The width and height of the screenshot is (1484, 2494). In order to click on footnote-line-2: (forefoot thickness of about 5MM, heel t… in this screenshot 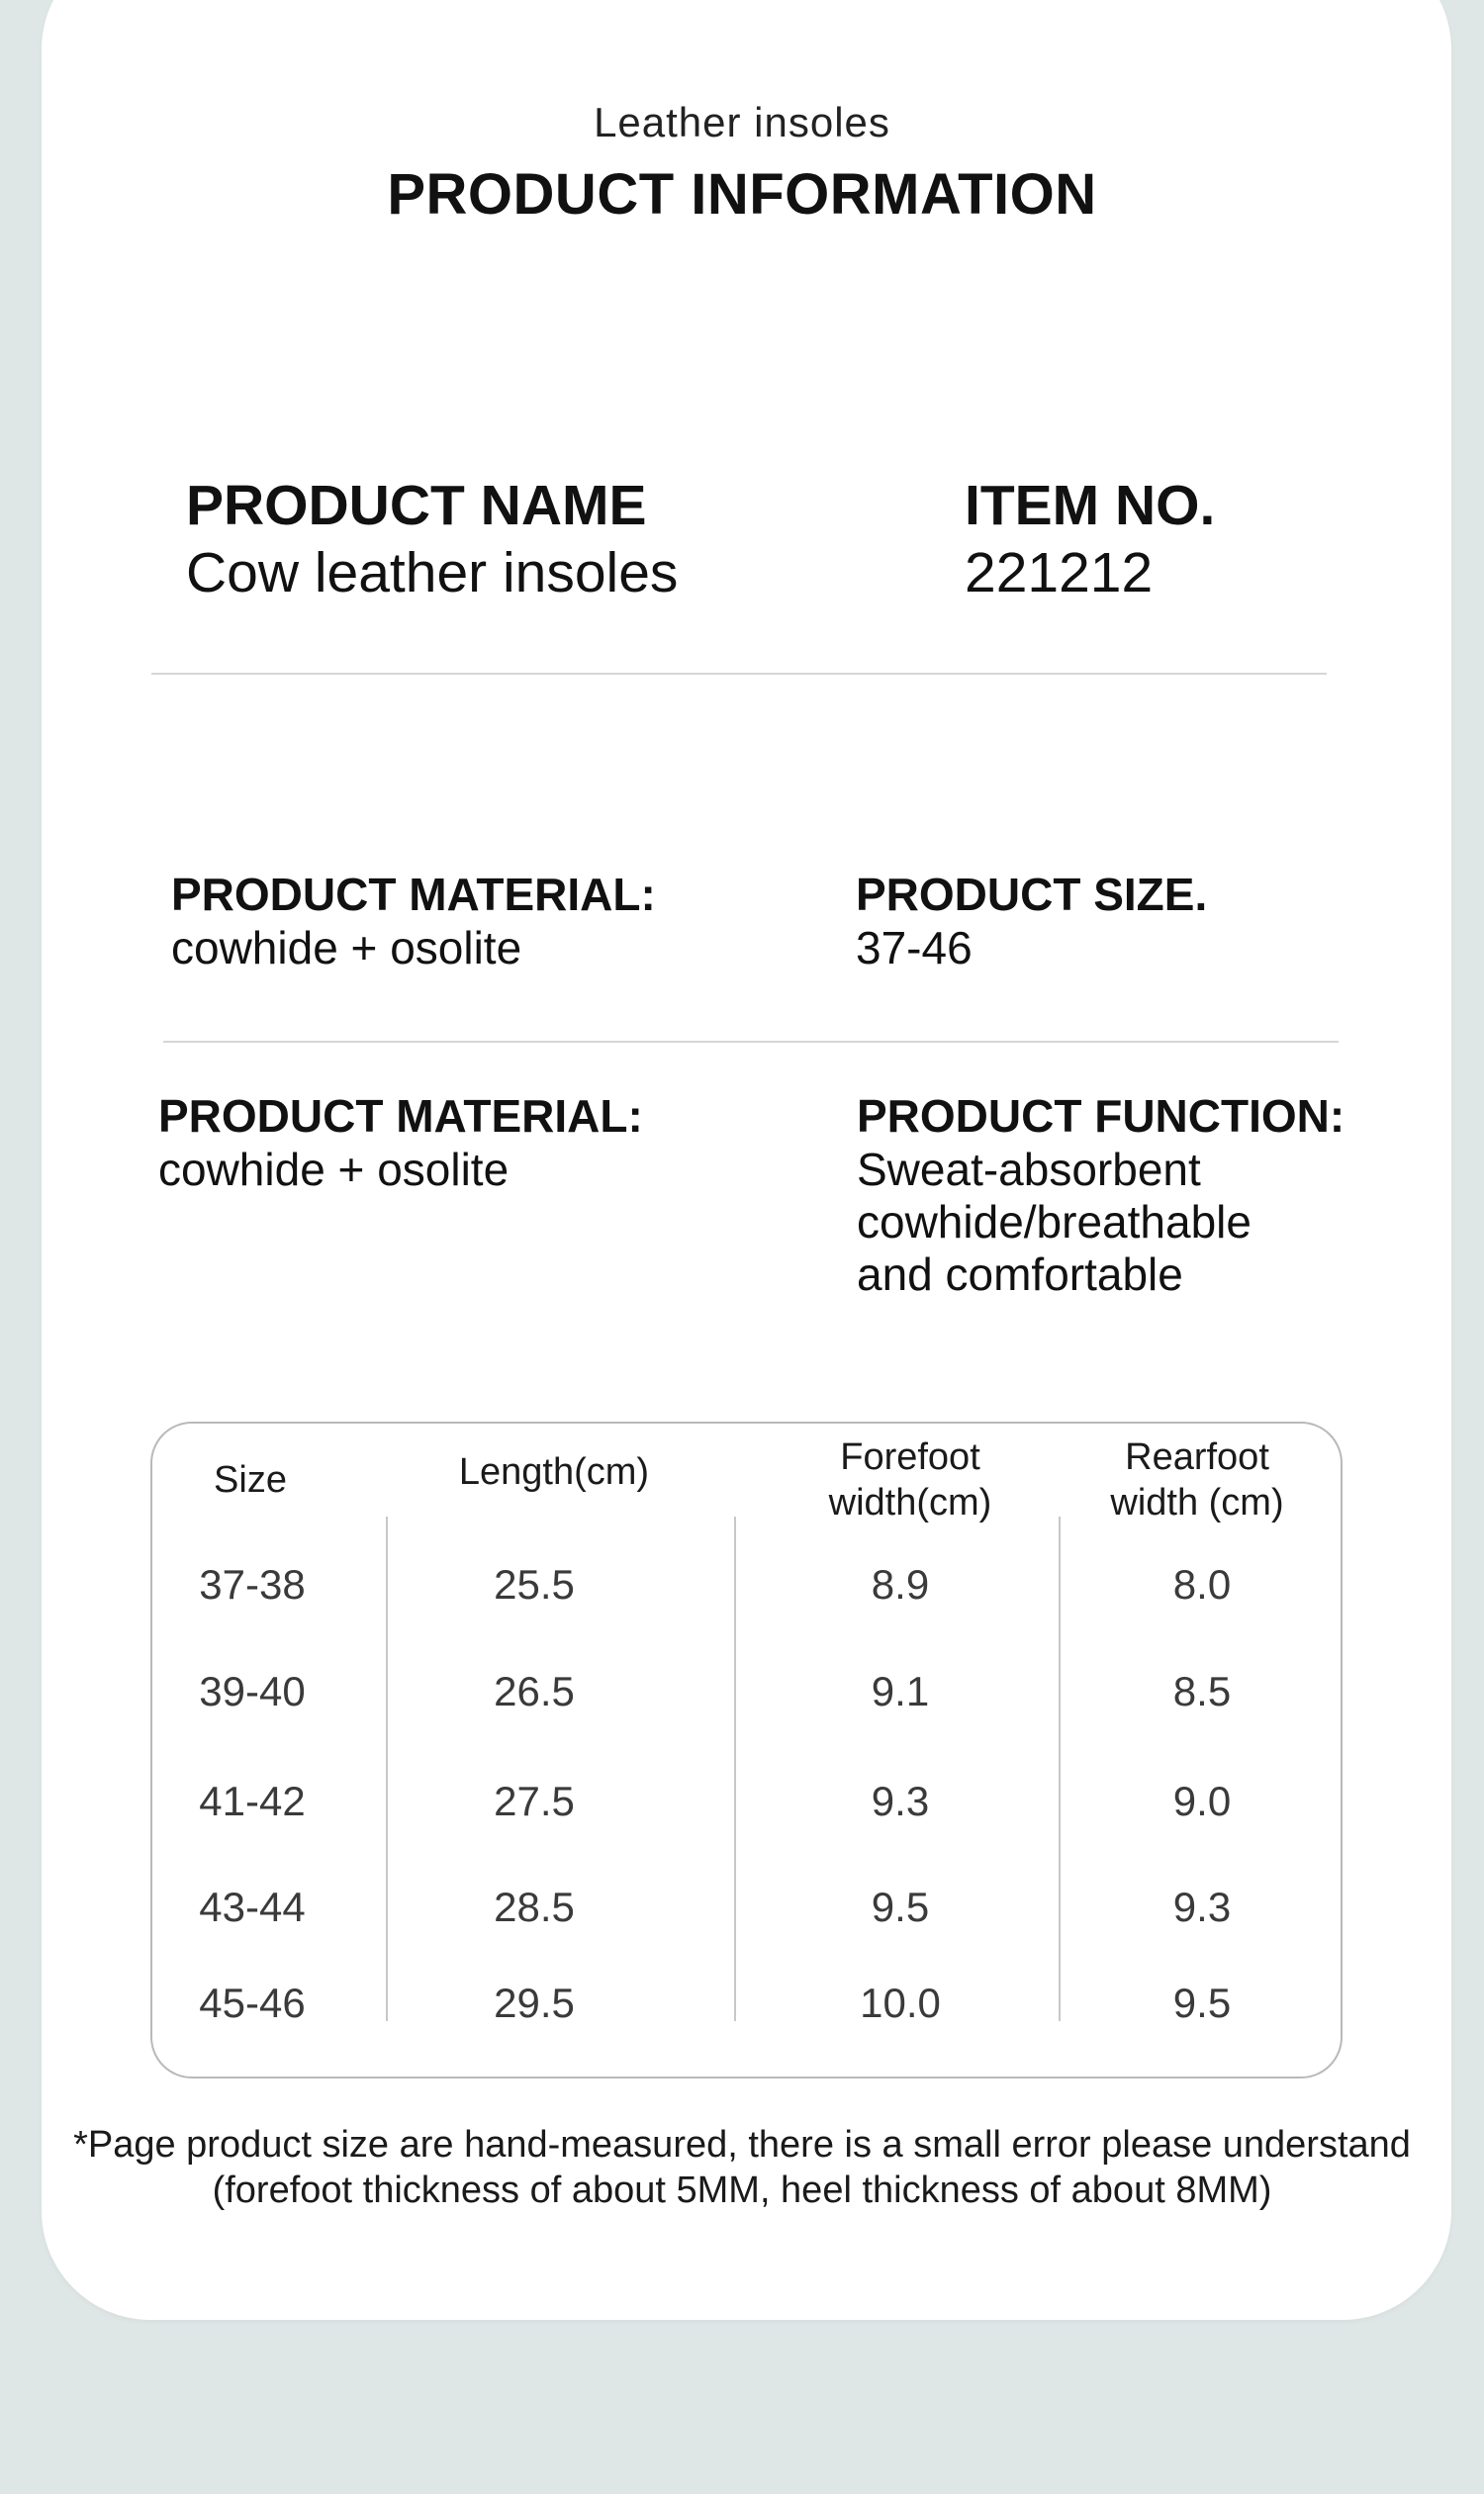, I will do `click(742, 2190)`.